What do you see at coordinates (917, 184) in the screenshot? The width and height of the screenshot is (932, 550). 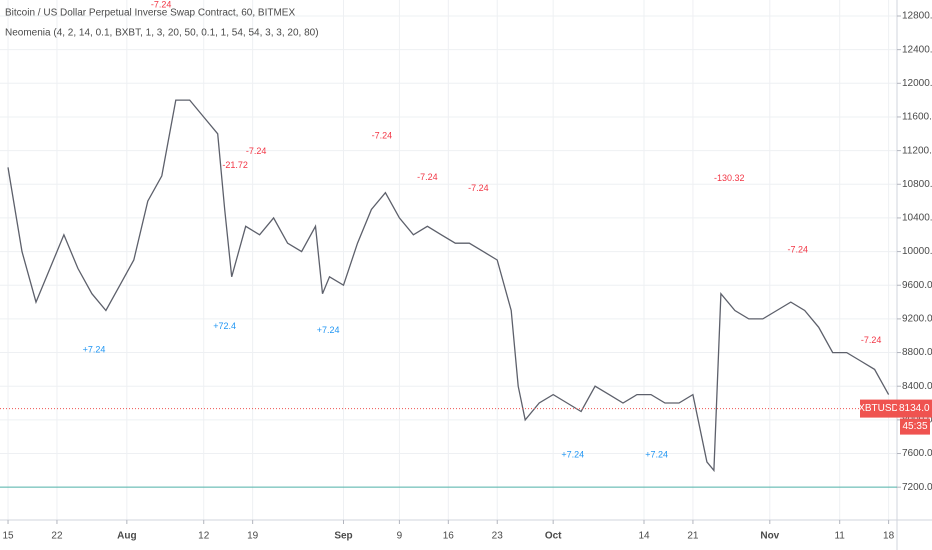 I see `y-tick-label: 10800.0` at bounding box center [917, 184].